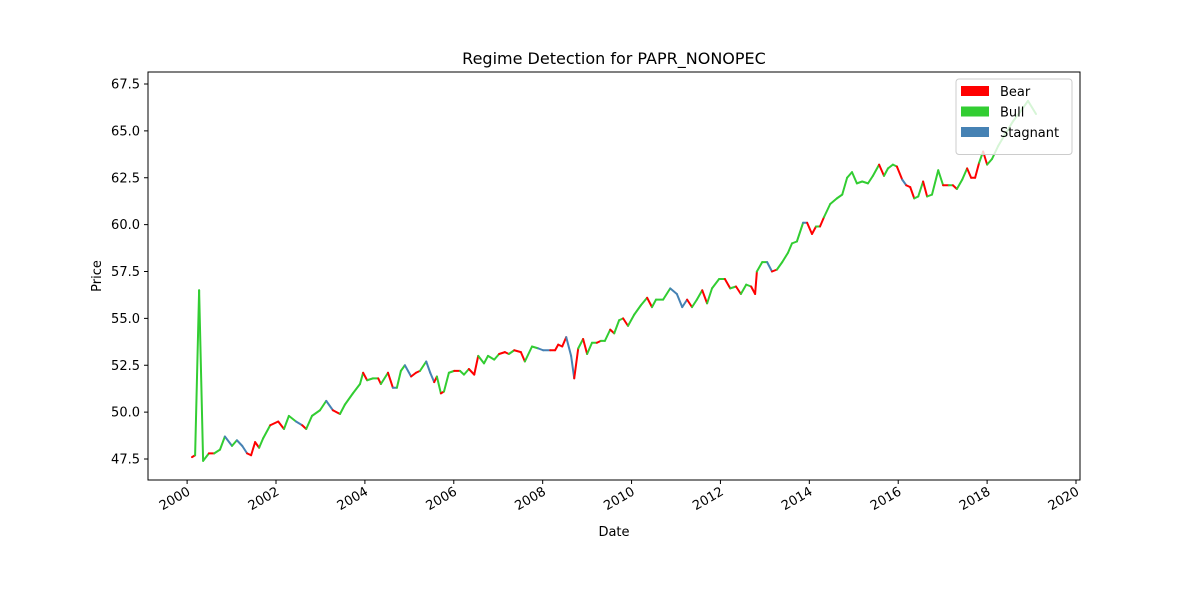 The height and width of the screenshot is (600, 1200). I want to click on legend-label: Bull, so click(1012, 113).